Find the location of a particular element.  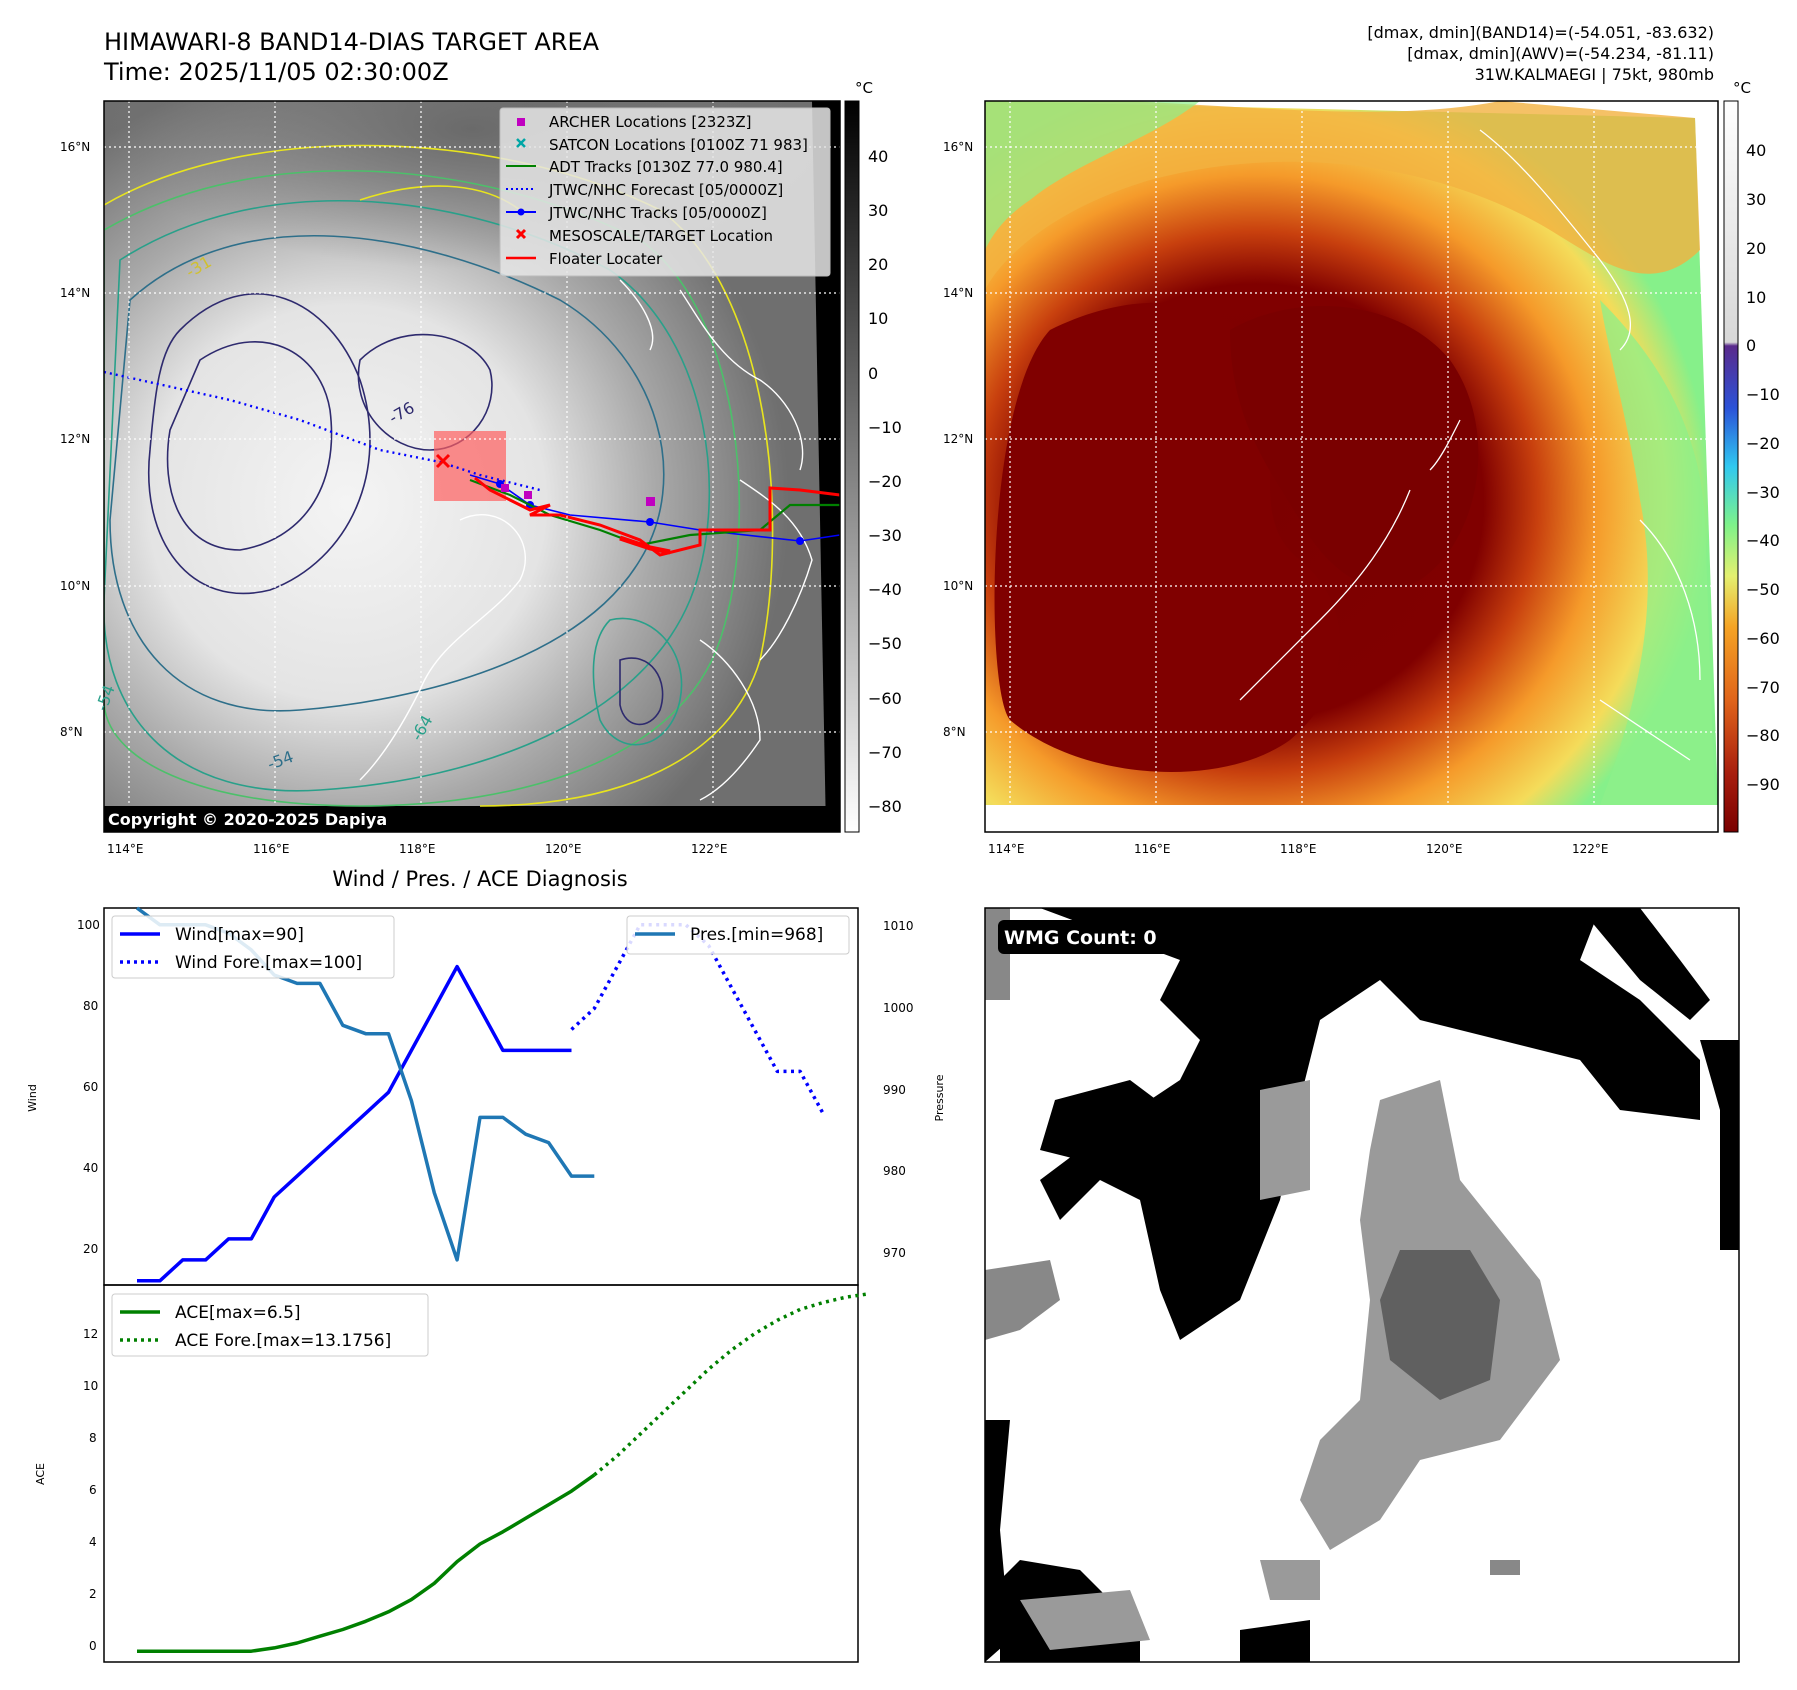

cb1-tick: −80 is located at coordinates (885, 806).